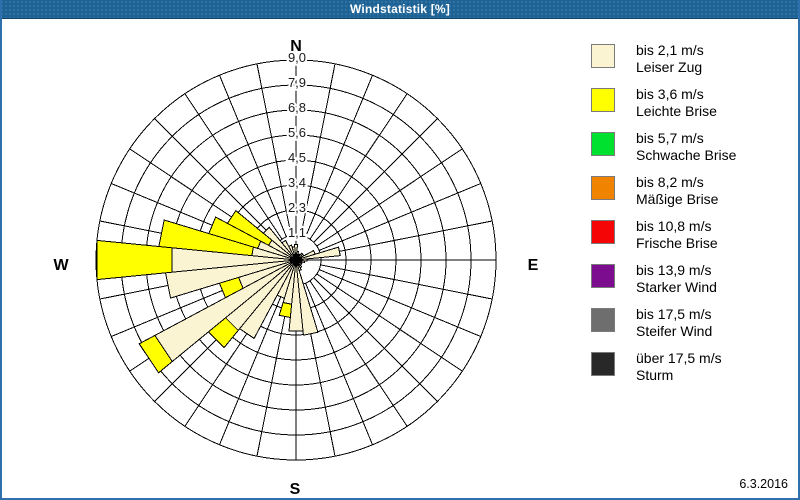 Image resolution: width=800 pixels, height=500 pixels. Describe the element at coordinates (693, 367) in the screenshot. I see `legend-item: über 17,5 m/s Sturm` at that location.